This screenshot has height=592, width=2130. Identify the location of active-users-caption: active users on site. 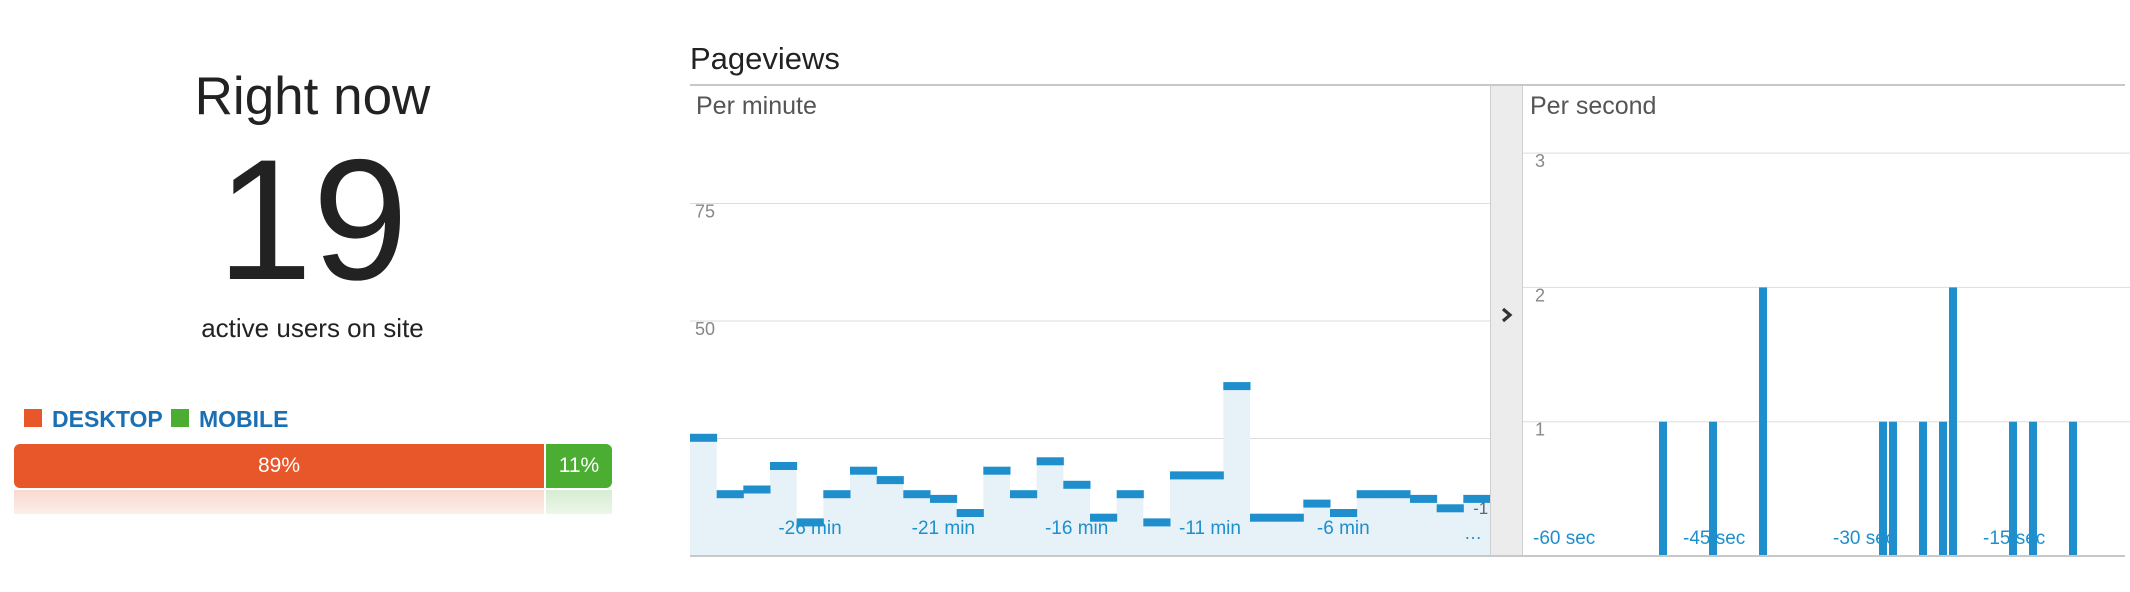
(312, 328).